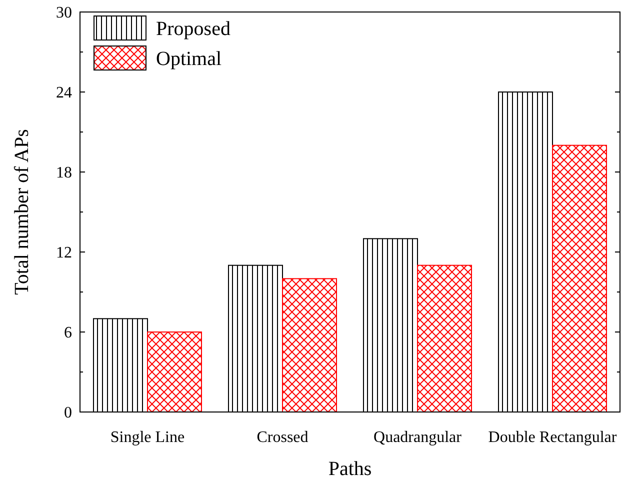 This screenshot has height=485, width=634. I want to click on x-tick-label: Double Rectangular, so click(553, 437).